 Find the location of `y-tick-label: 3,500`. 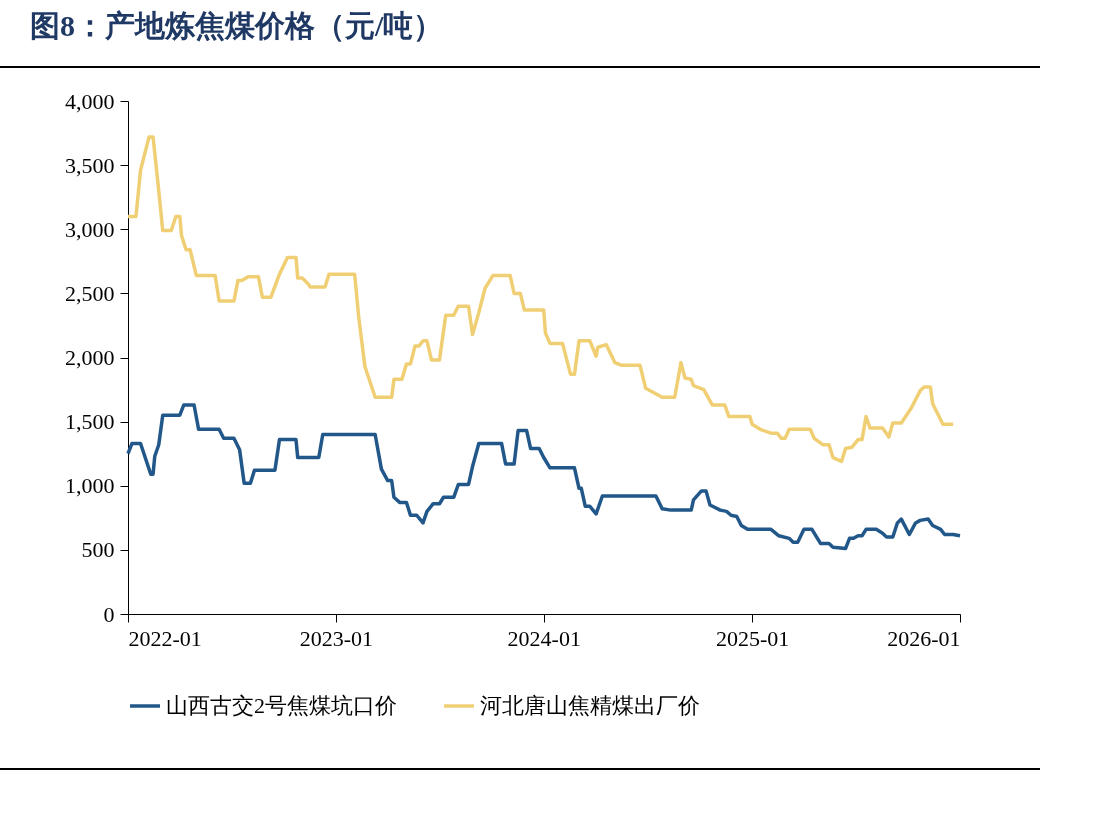

y-tick-label: 3,500 is located at coordinates (90, 165).